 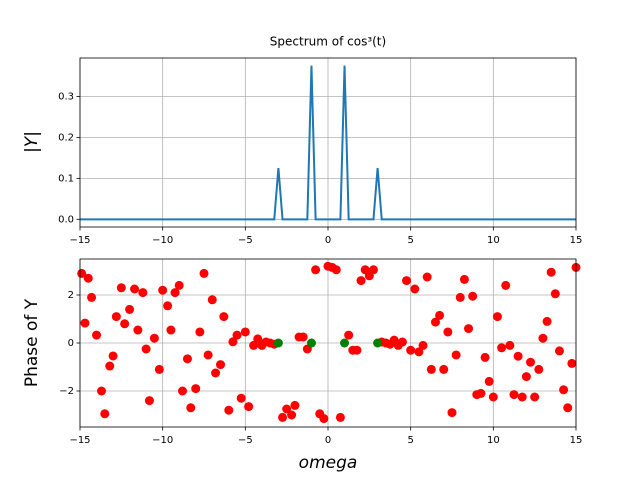 I want to click on y-tick-label: −2, so click(x=66, y=391).